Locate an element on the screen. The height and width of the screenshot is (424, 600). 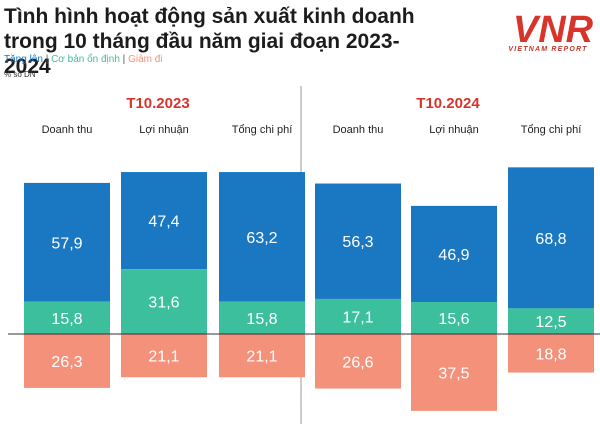
data-label-increase: 57,9 is located at coordinates (66, 243).